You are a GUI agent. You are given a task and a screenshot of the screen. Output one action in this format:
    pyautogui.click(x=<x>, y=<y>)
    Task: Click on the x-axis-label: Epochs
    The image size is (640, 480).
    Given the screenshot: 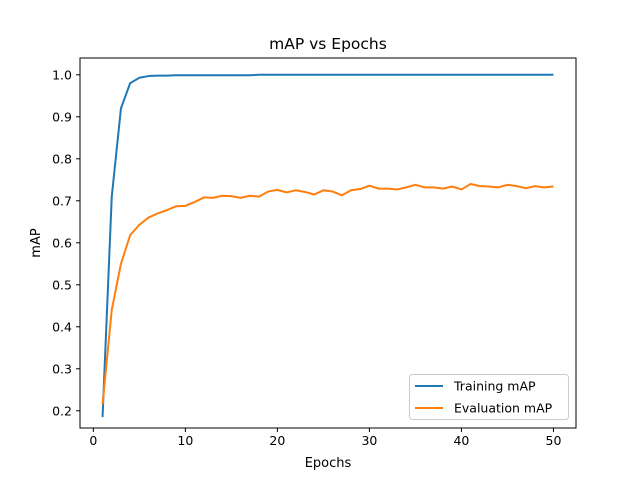 What is the action you would take?
    pyautogui.click(x=328, y=463)
    